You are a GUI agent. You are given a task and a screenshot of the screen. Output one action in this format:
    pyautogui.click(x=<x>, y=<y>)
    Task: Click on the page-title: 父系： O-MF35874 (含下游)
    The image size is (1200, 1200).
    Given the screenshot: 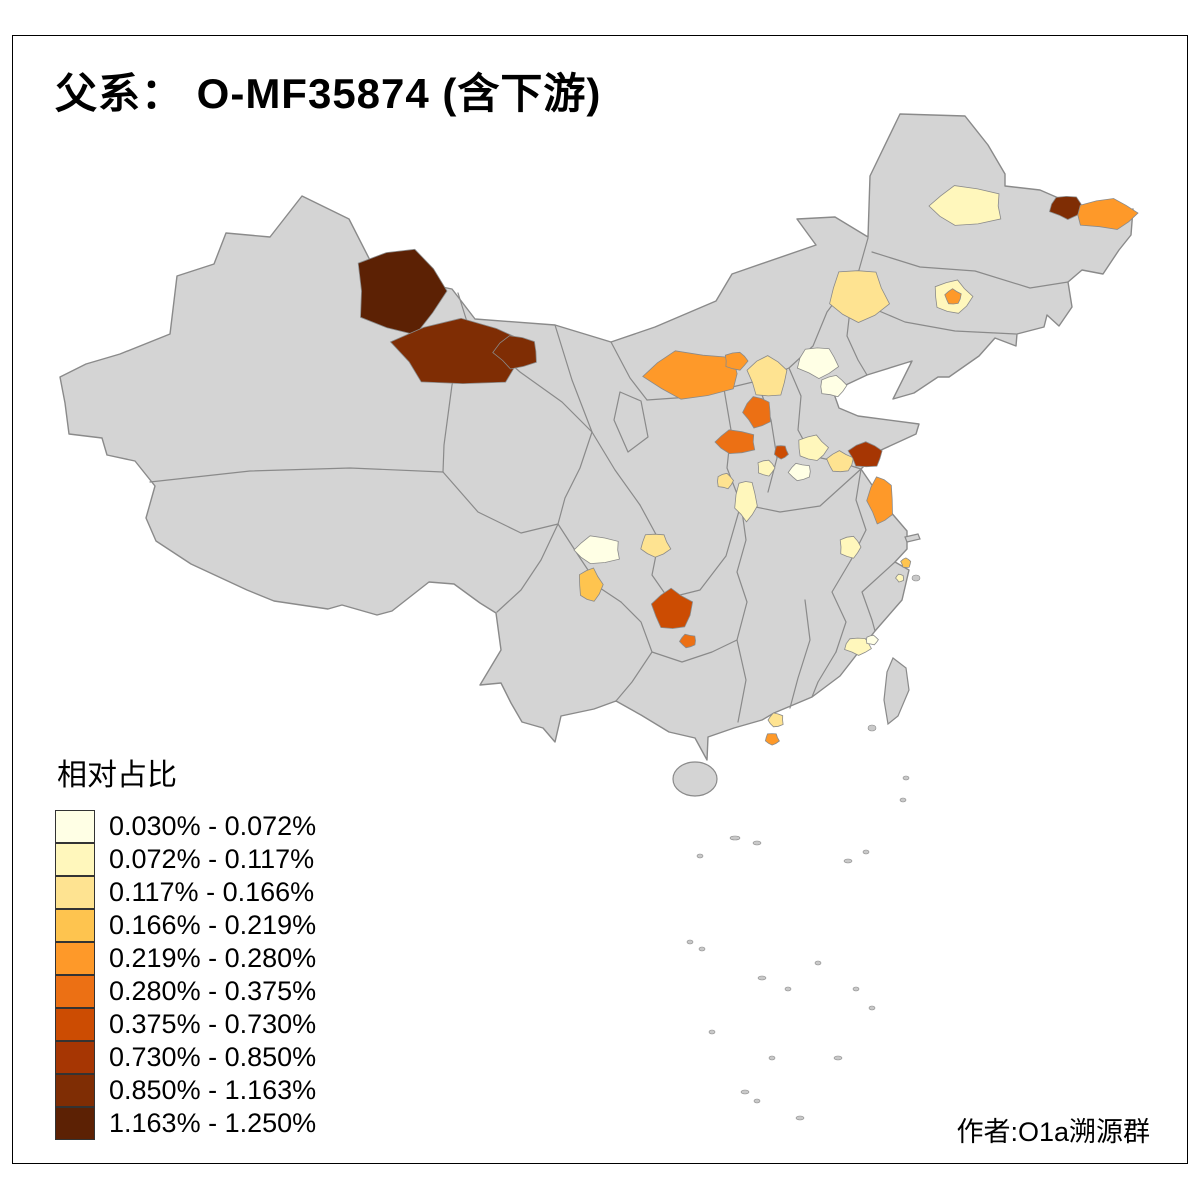 What is the action you would take?
    pyautogui.click(x=328, y=93)
    